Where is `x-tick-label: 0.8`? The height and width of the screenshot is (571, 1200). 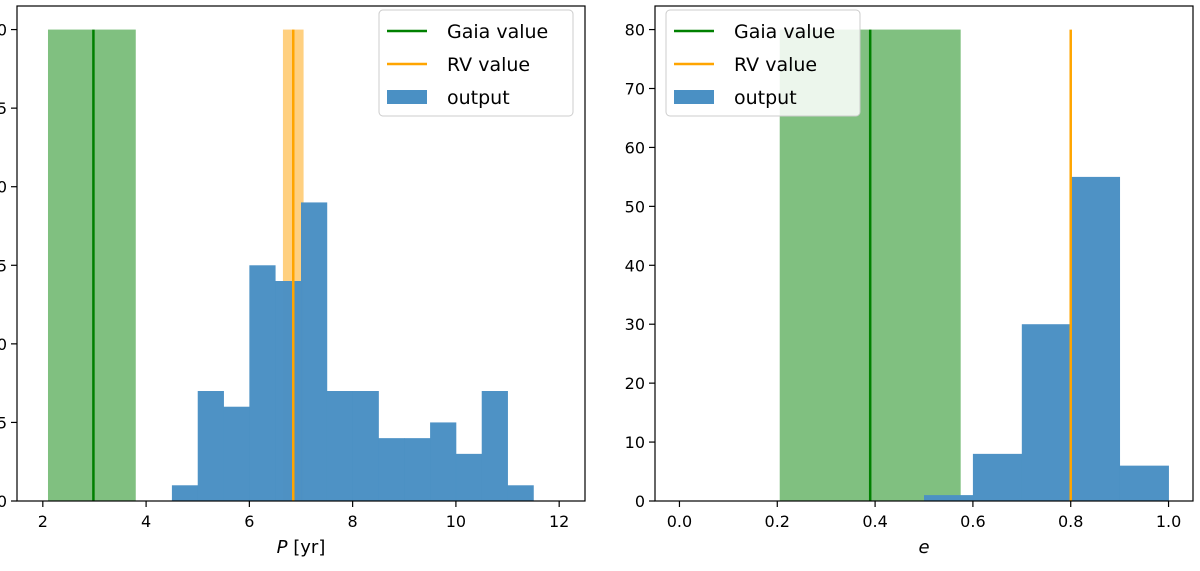 x-tick-label: 0.8 is located at coordinates (1070, 521).